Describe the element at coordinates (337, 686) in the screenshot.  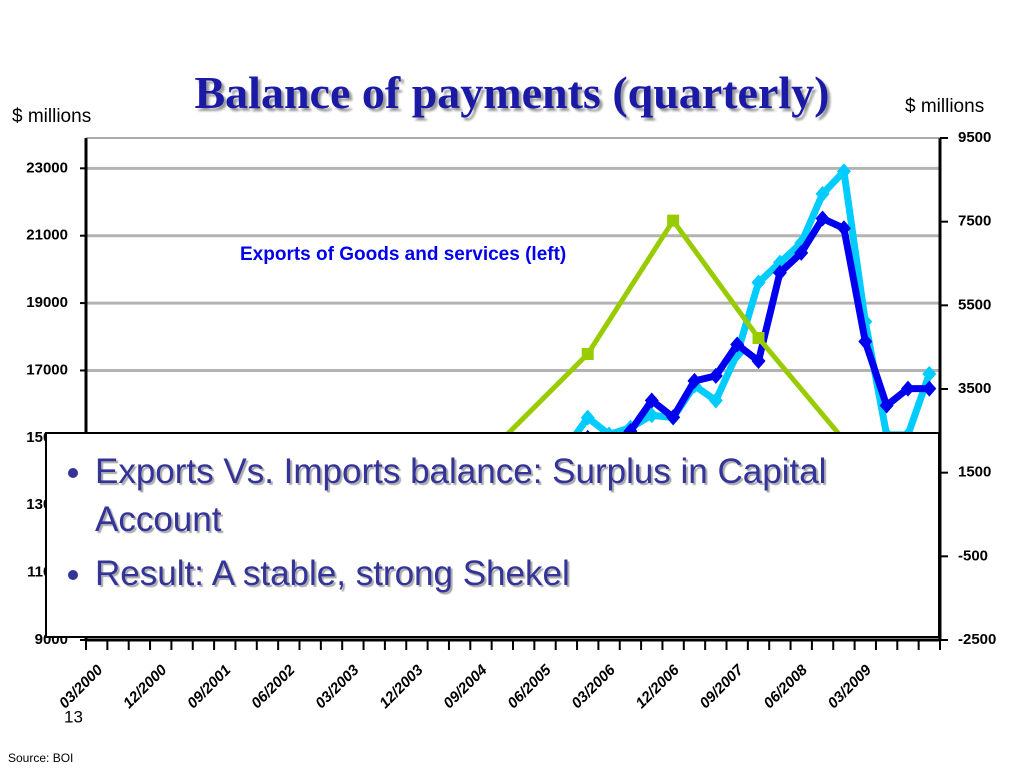
I see `x-tick-label: 03/2003` at that location.